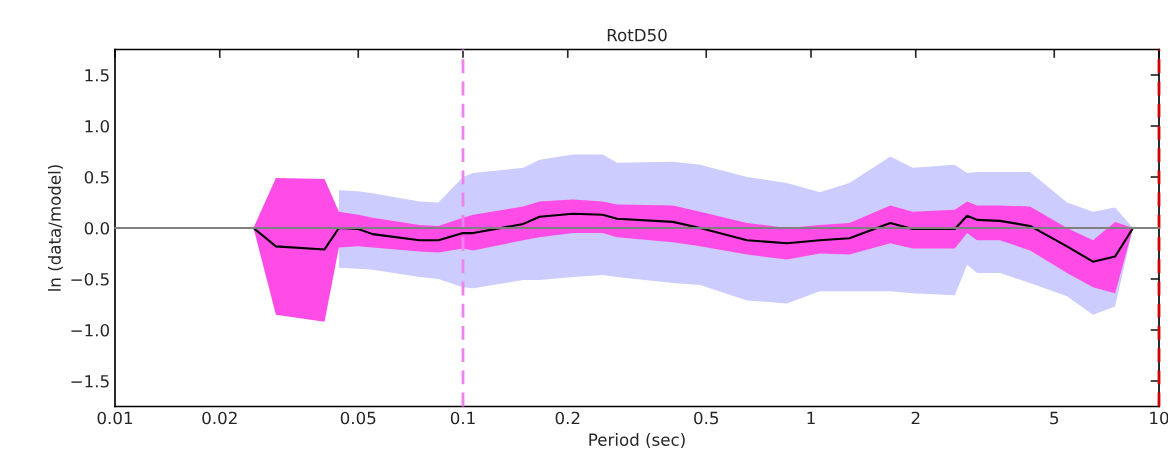 This screenshot has width=1168, height=469. I want to click on x-tick-label: 0.05, so click(358, 418).